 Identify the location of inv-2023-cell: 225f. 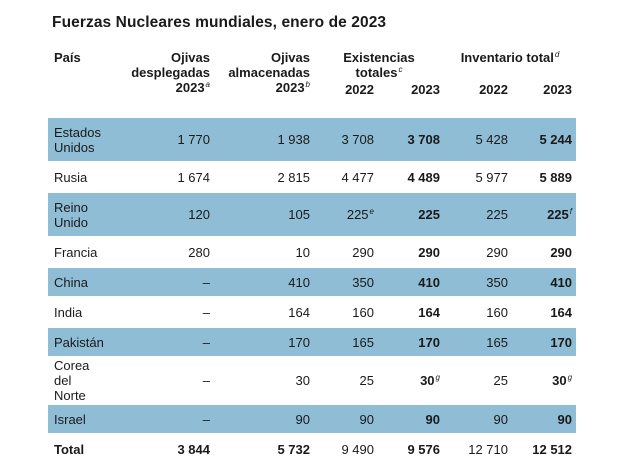
(544, 214).